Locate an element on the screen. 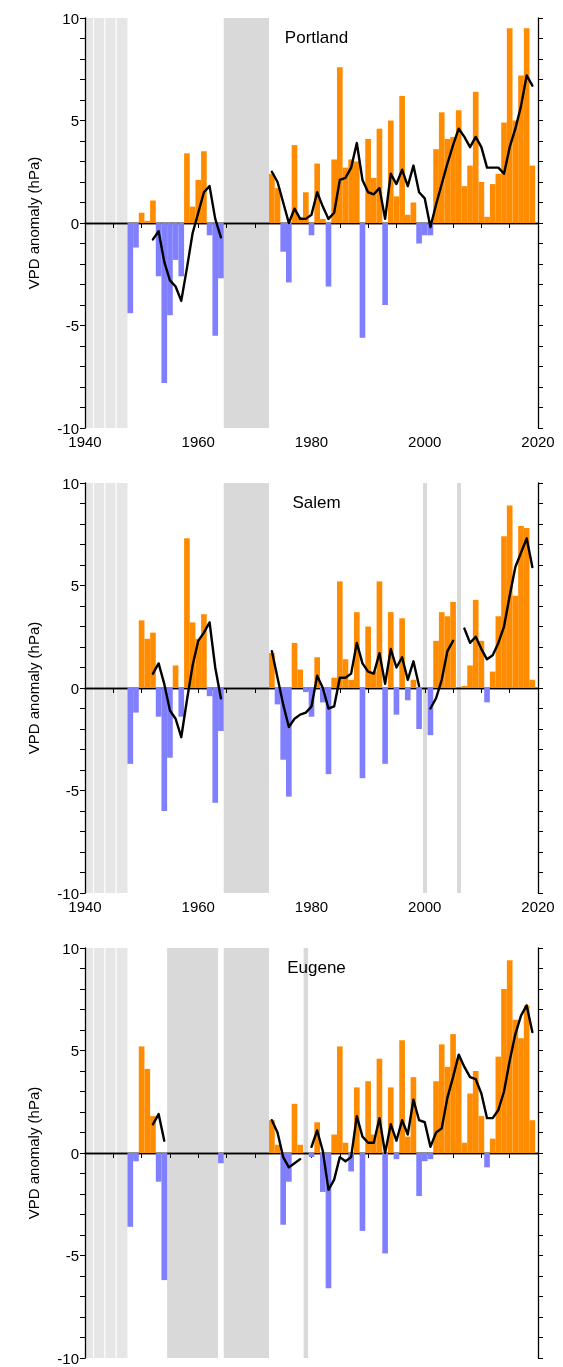  y-tick-label: -10 is located at coordinates (68, 1358).